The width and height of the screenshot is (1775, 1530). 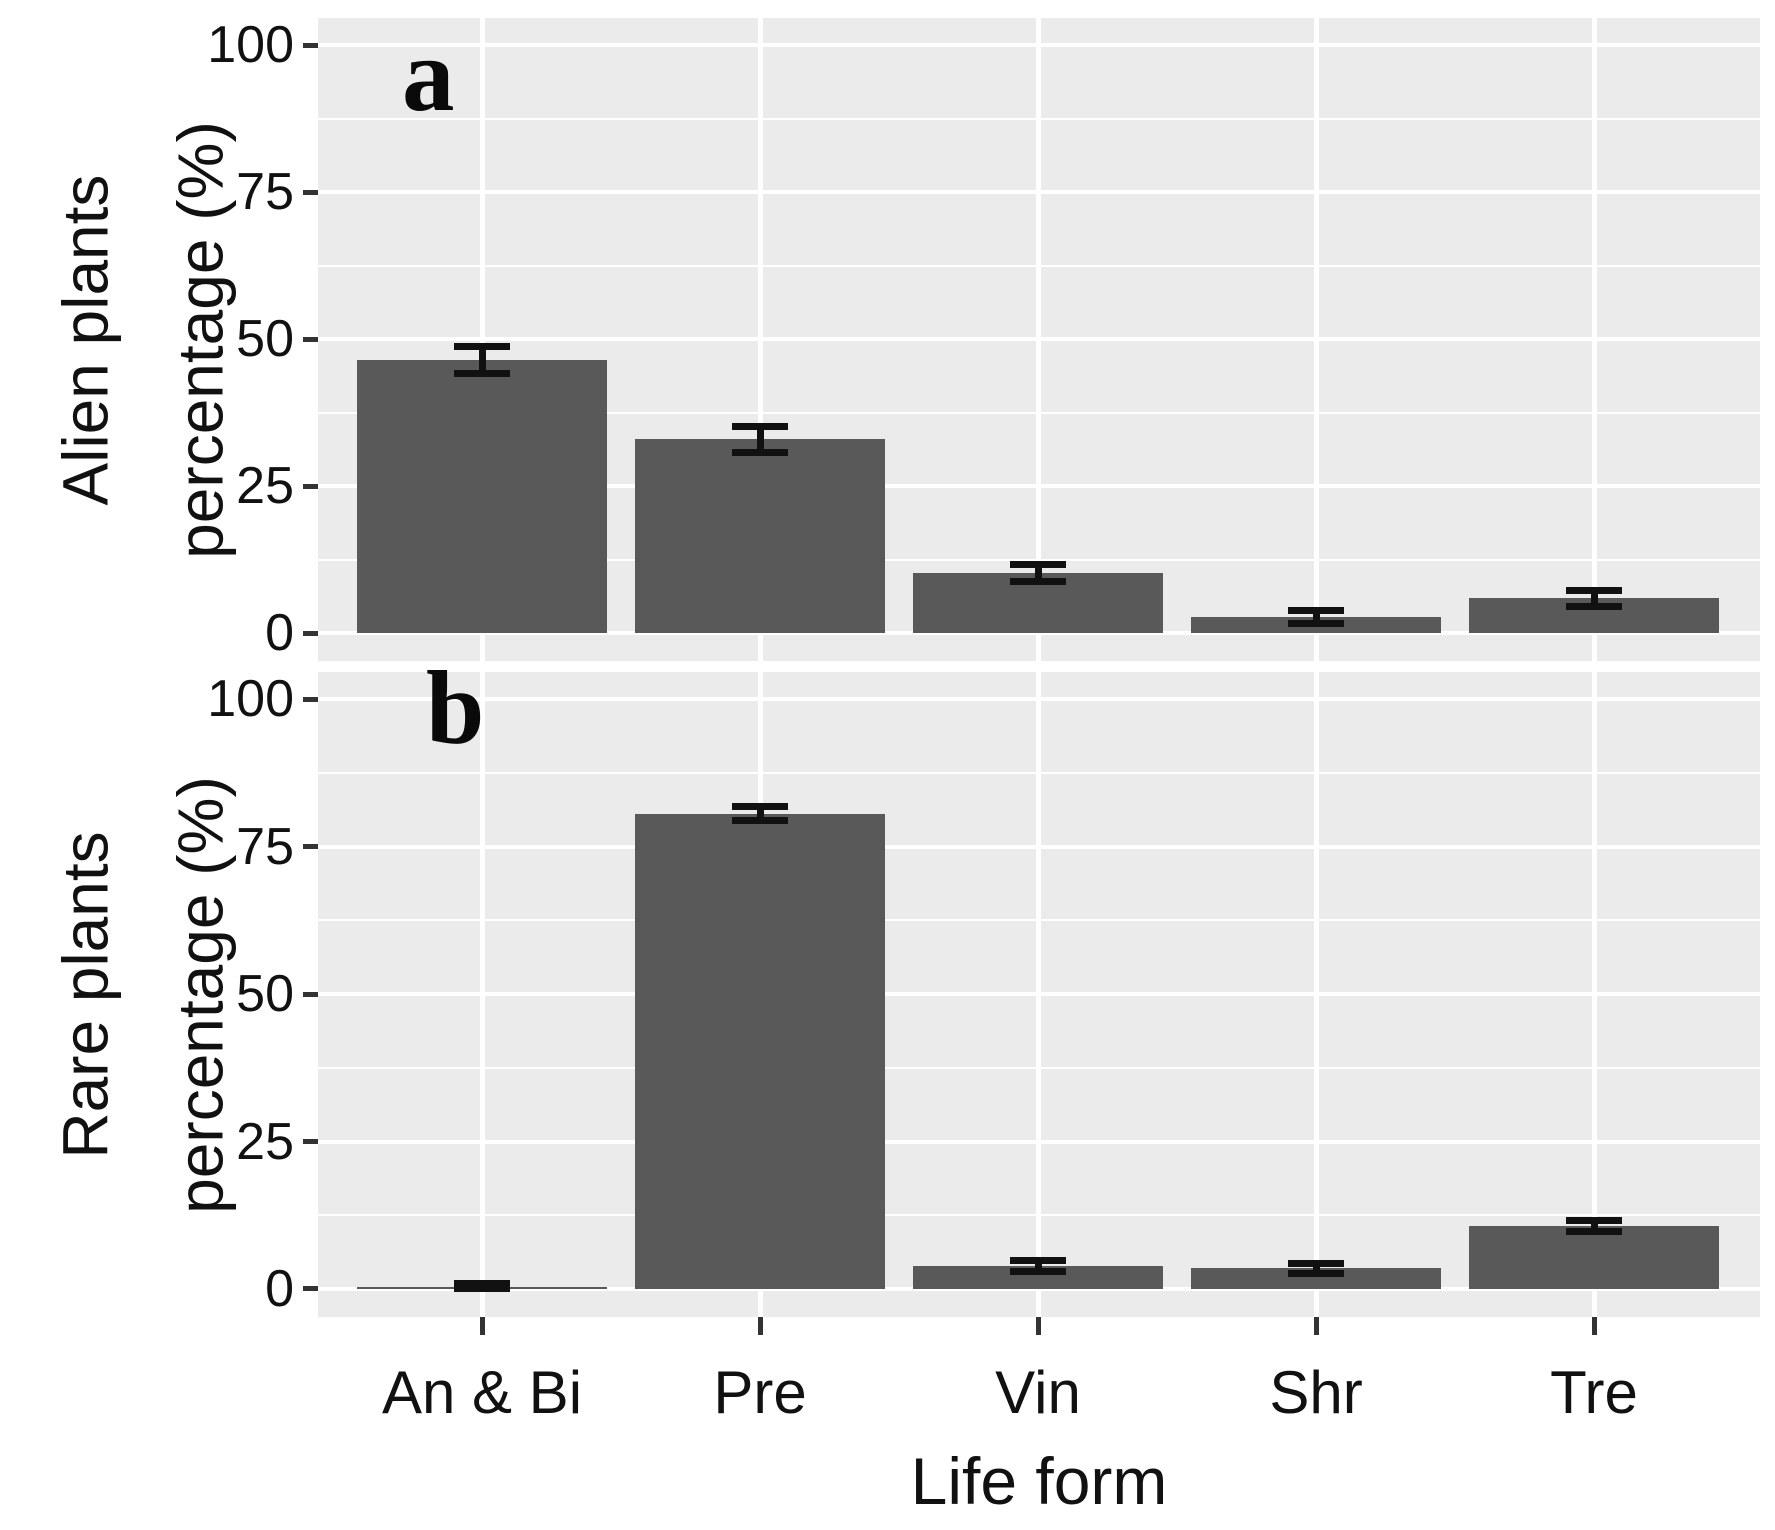 I want to click on x-category-label-vin: Vin, so click(x=1038, y=1392).